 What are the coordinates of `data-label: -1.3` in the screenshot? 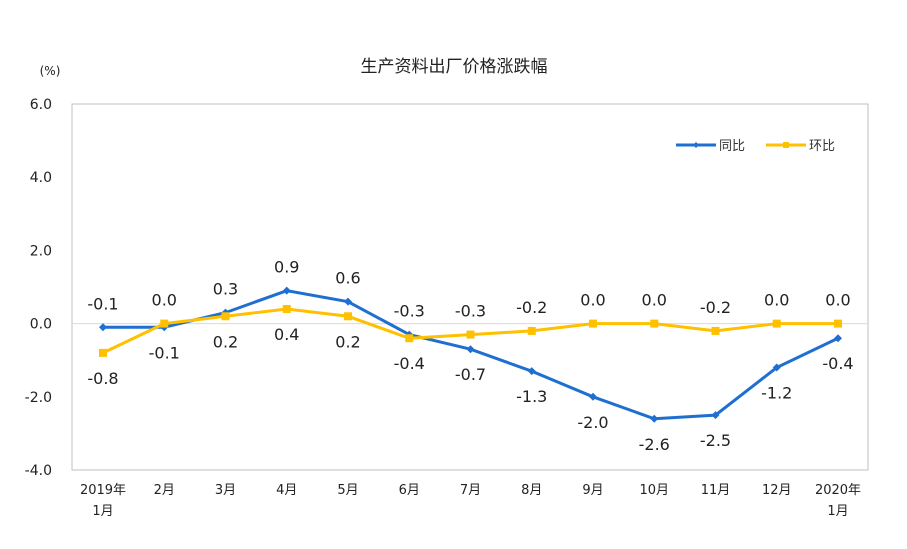 It's located at (531, 396).